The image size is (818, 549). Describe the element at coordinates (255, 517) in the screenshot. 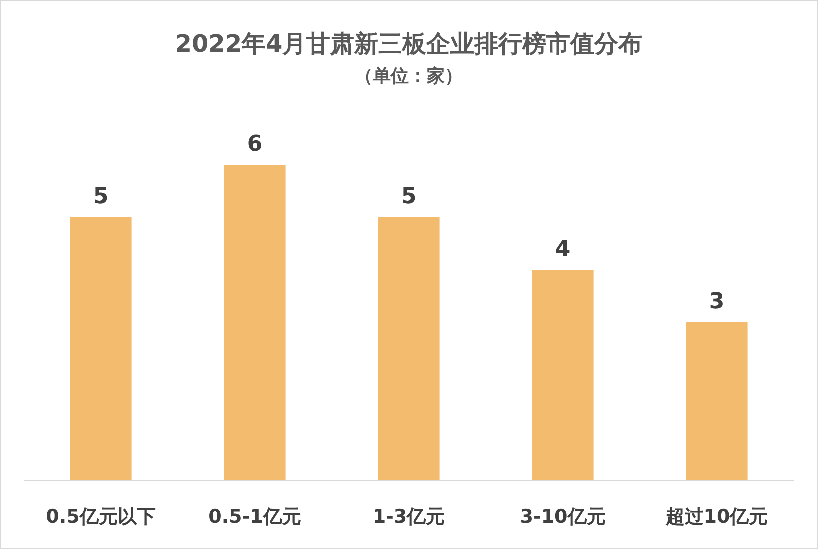

I see `x-tick-label: 0.5-1亿元` at that location.